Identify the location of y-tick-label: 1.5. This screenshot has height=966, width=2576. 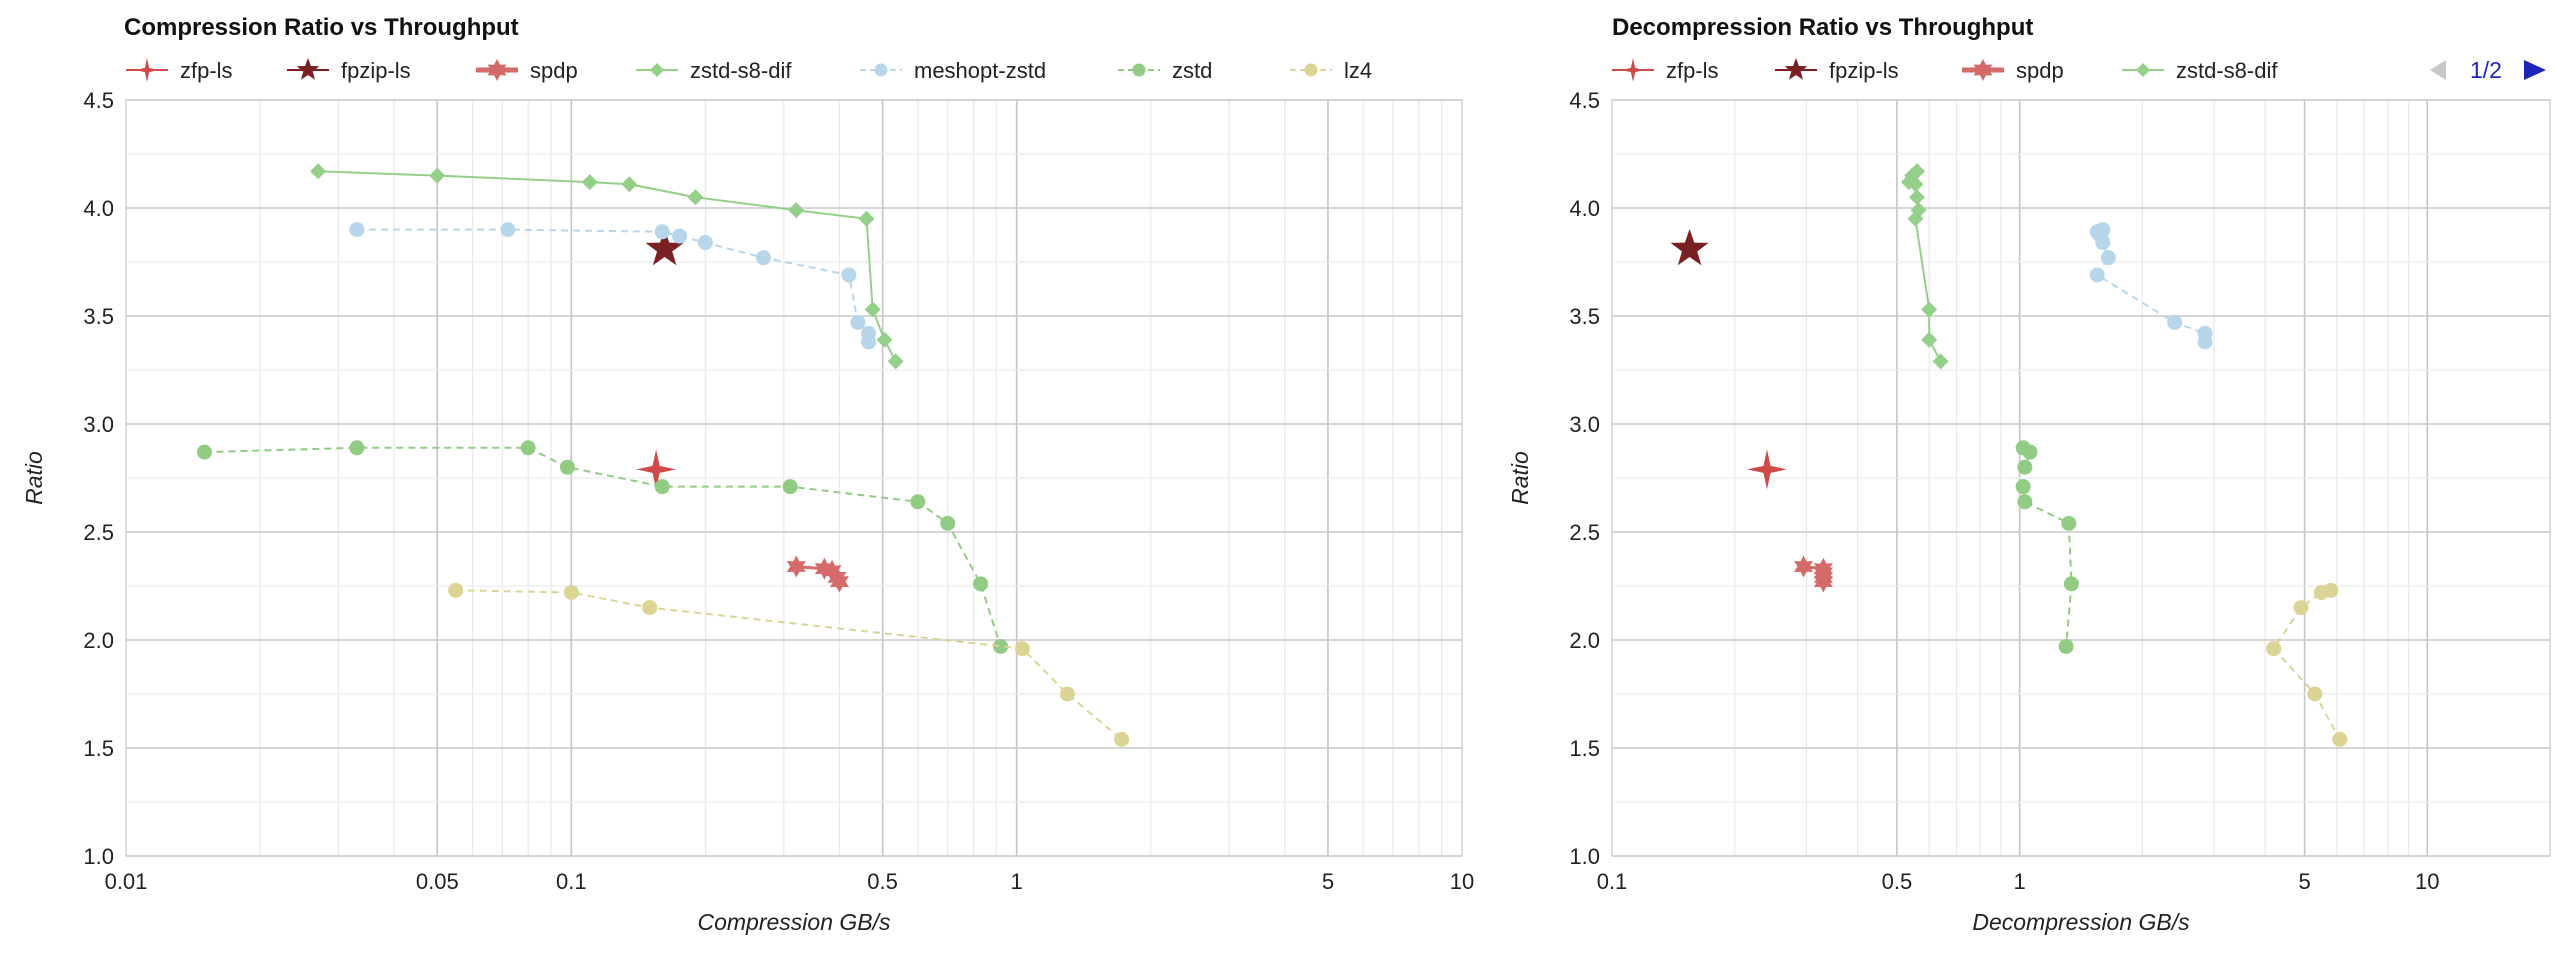
(98, 748).